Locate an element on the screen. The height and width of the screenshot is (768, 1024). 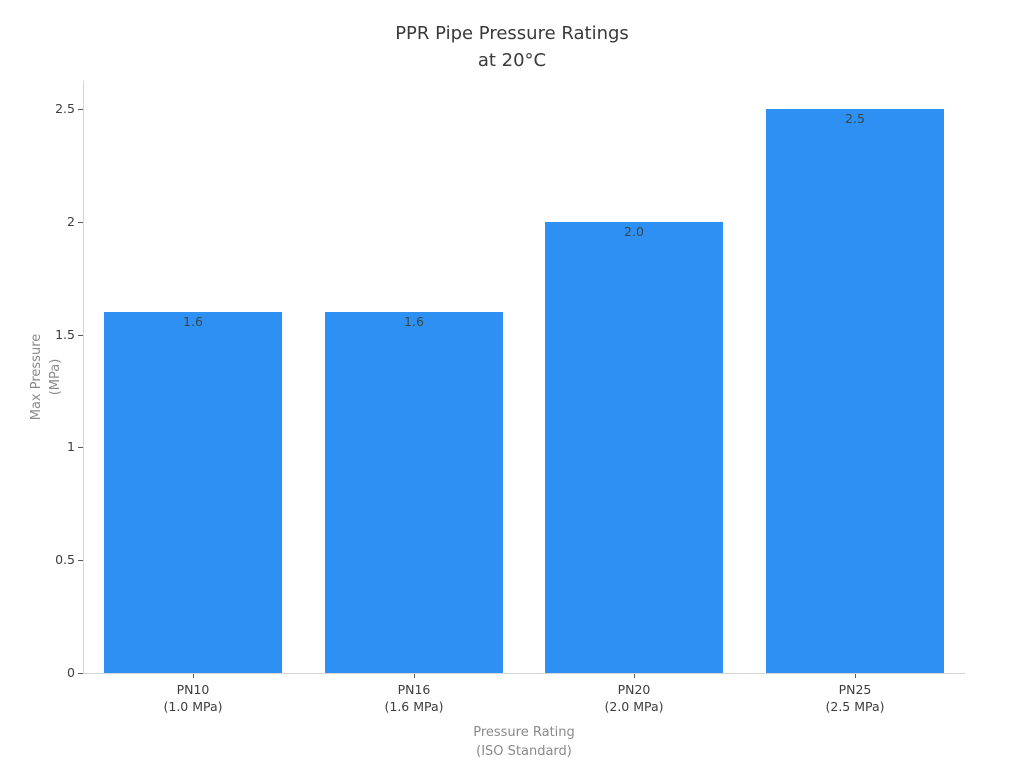
y-axis-line is located at coordinates (83, 377).